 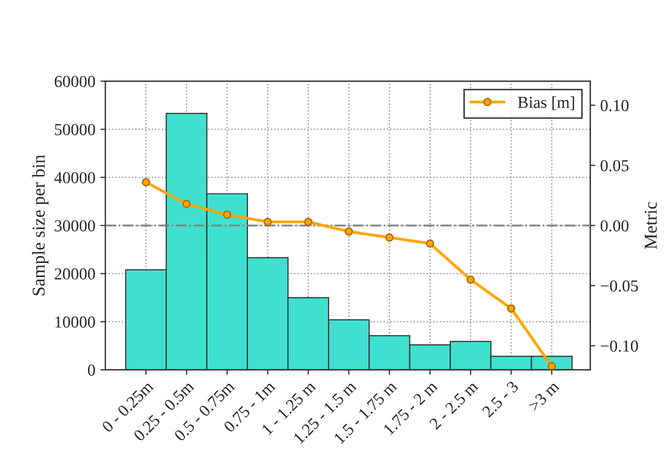 What do you see at coordinates (544, 396) in the screenshot?
I see `x-tick-label: >3 m` at bounding box center [544, 396].